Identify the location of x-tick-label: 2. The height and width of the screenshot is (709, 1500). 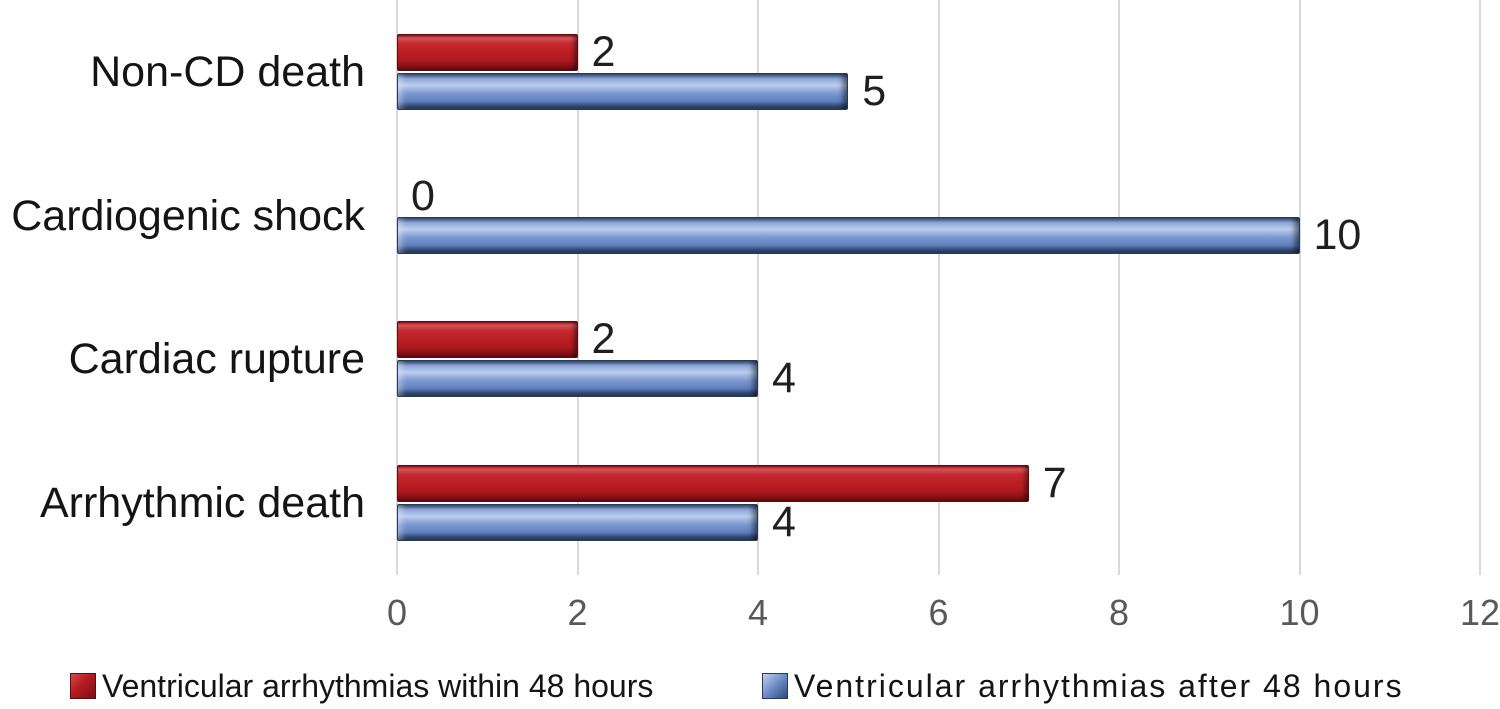
(577, 612).